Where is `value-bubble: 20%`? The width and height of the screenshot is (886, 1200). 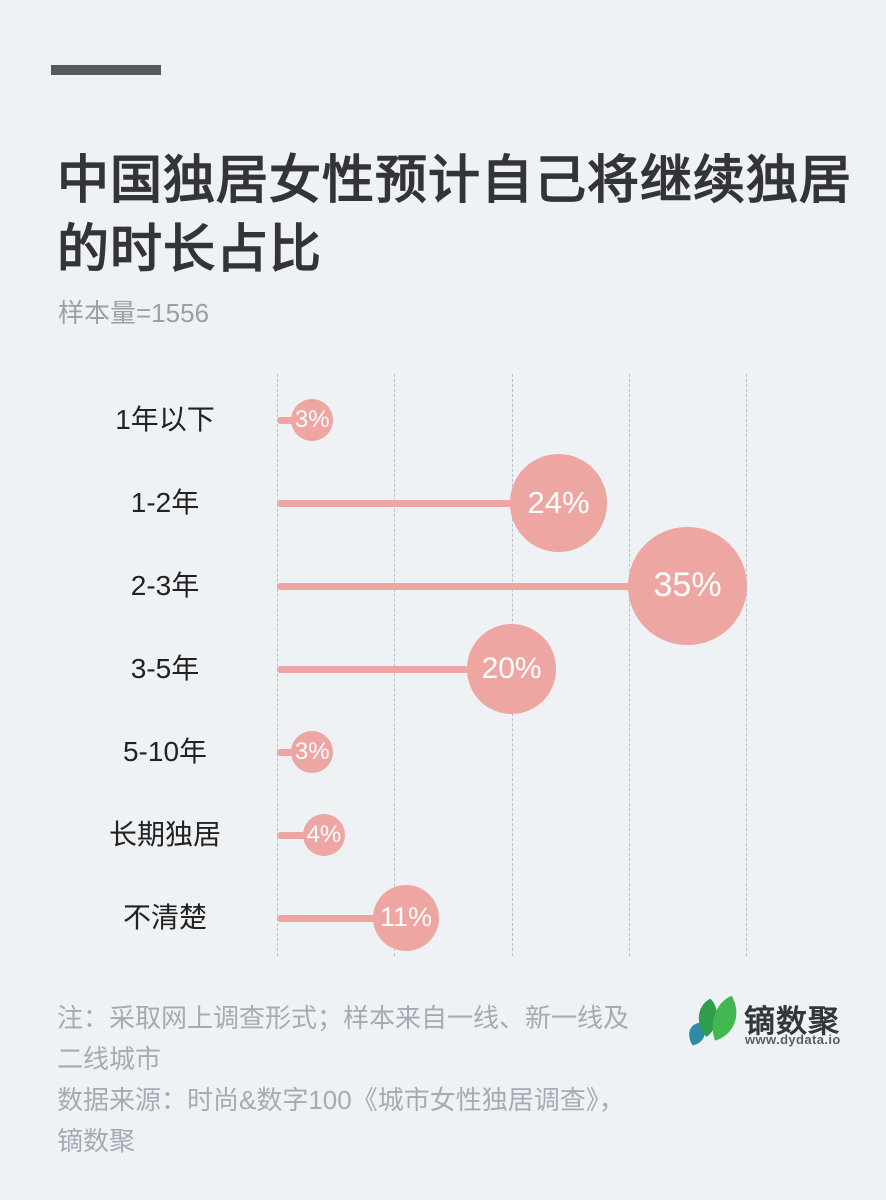
value-bubble: 20% is located at coordinates (511, 669).